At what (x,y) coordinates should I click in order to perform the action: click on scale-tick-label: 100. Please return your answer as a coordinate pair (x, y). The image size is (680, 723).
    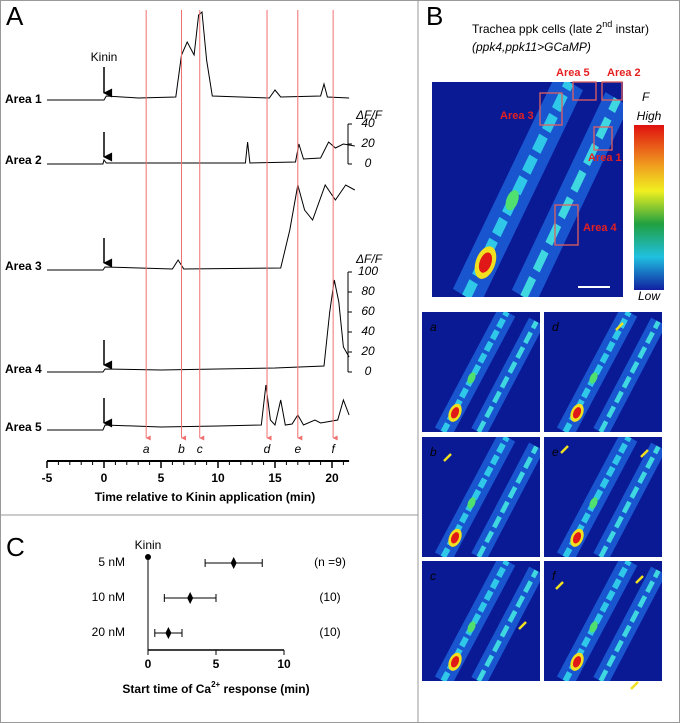
    Looking at the image, I should click on (368, 271).